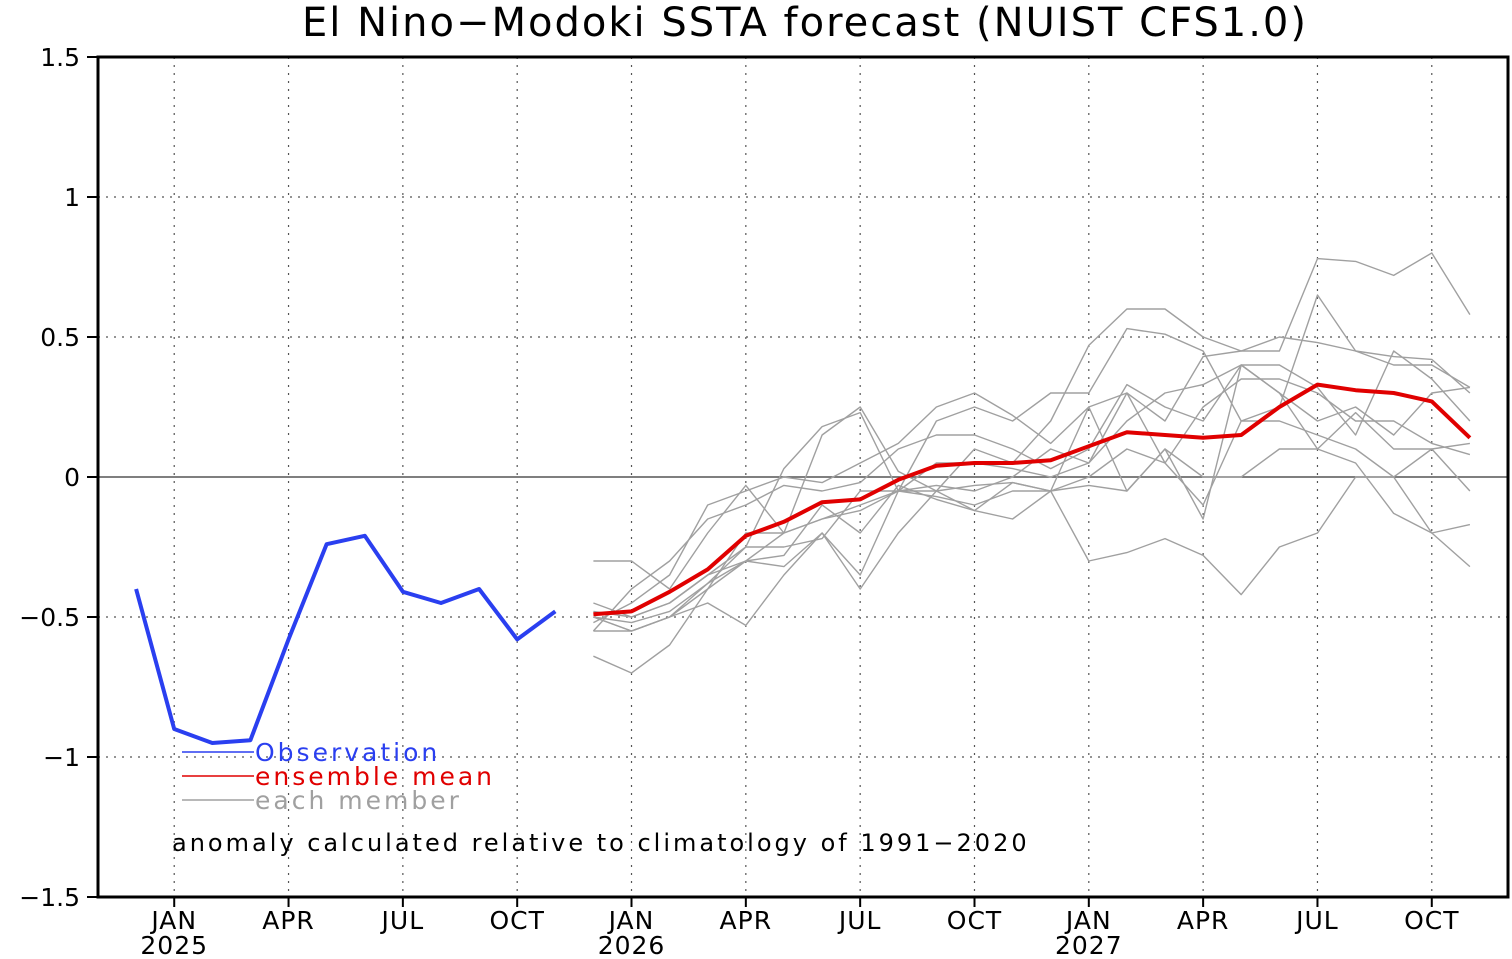 The image size is (1512, 959). I want to click on y-tick-label: −0.5, so click(49, 617).